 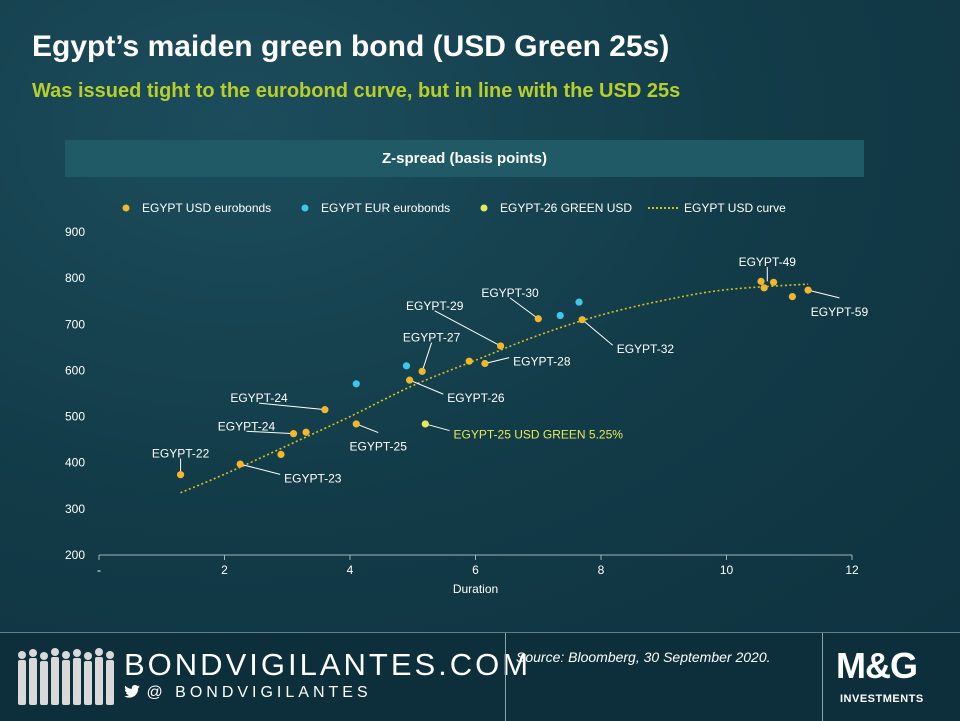 I want to click on annotation-label: EGYPT-26, so click(x=476, y=398).